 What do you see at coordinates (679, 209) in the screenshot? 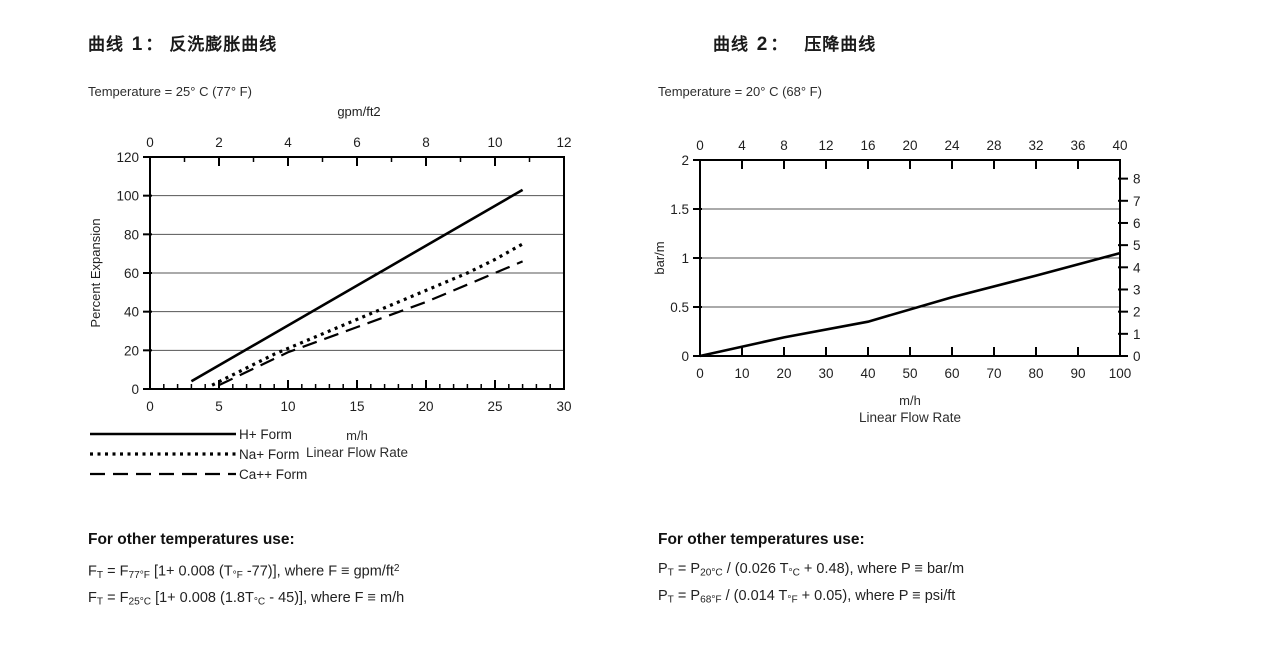
I see `svg-text: 1.5` at bounding box center [679, 209].